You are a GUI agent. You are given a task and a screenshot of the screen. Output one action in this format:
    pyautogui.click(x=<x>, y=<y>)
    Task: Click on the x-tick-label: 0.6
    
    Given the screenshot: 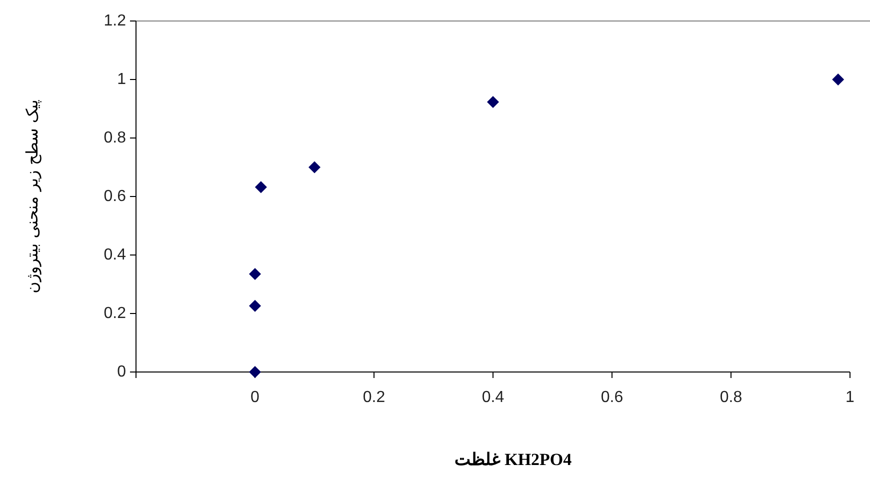 What is the action you would take?
    pyautogui.click(x=612, y=397)
    